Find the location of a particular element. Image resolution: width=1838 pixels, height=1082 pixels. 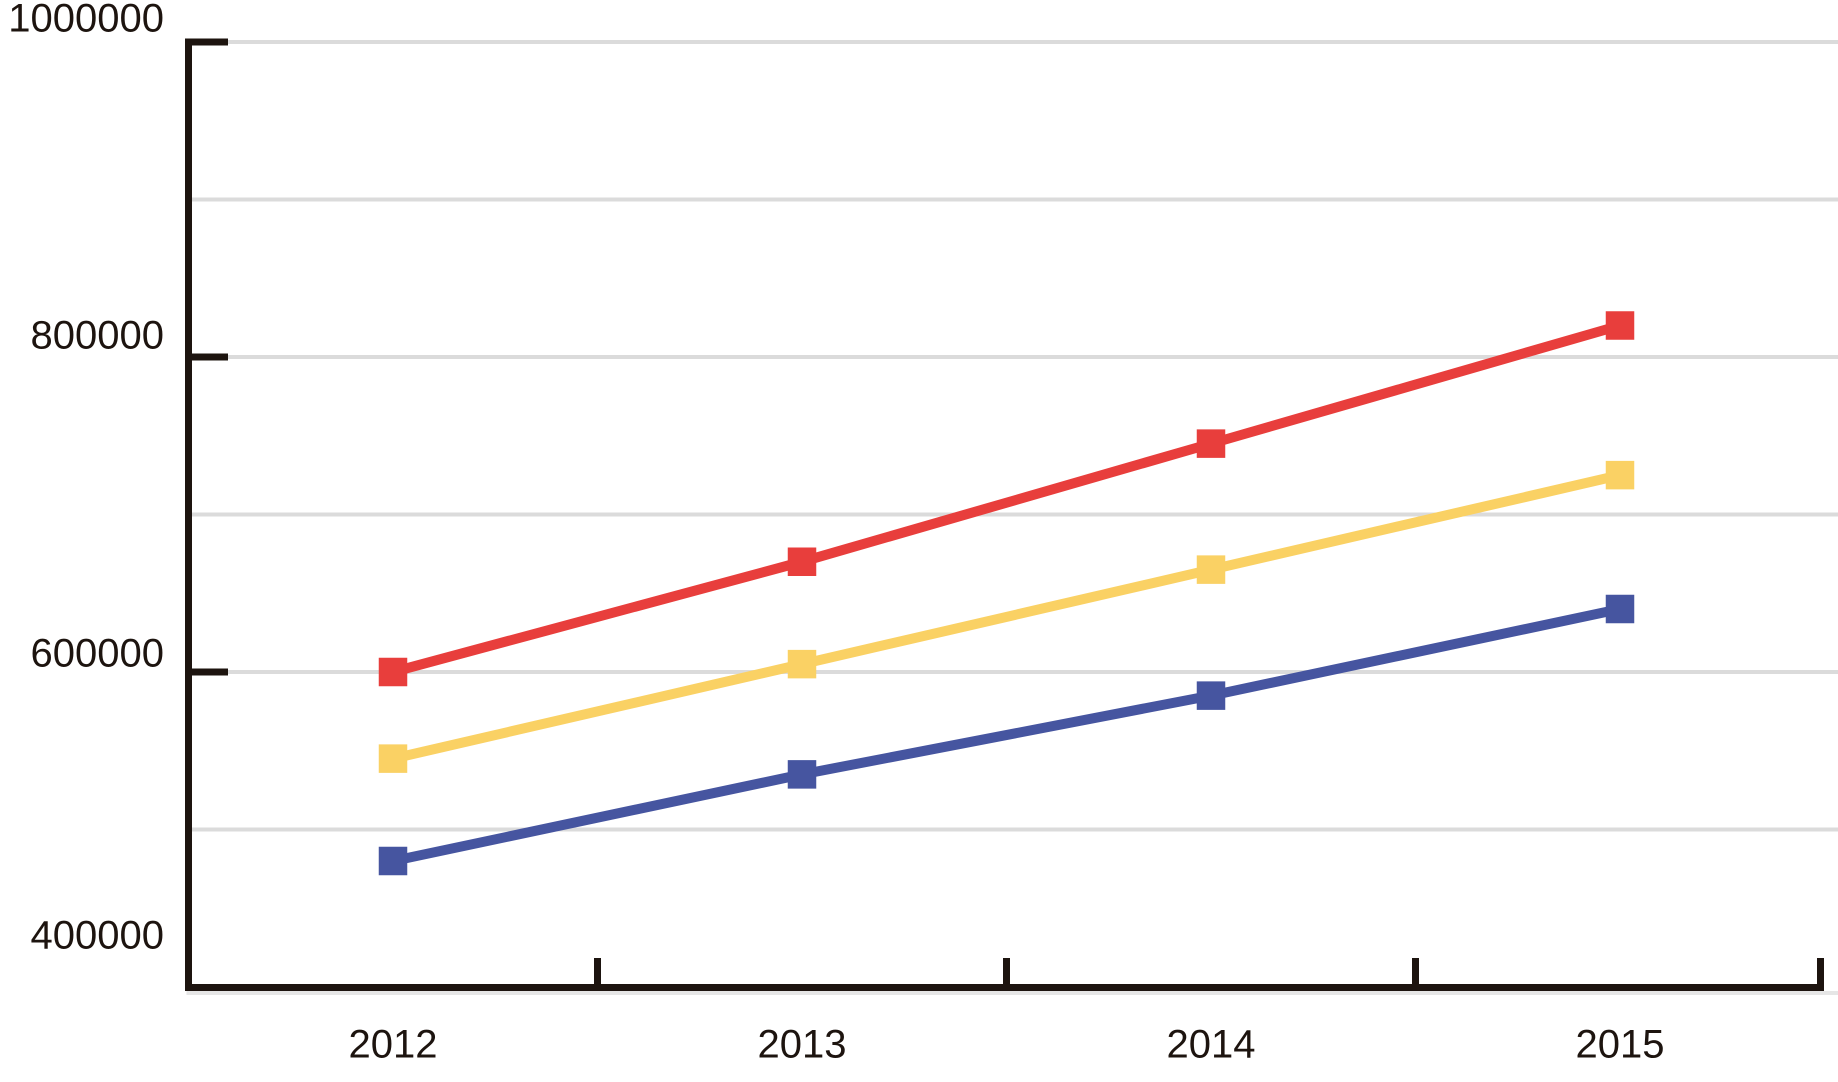

series-red-marker-2013 is located at coordinates (802, 561).